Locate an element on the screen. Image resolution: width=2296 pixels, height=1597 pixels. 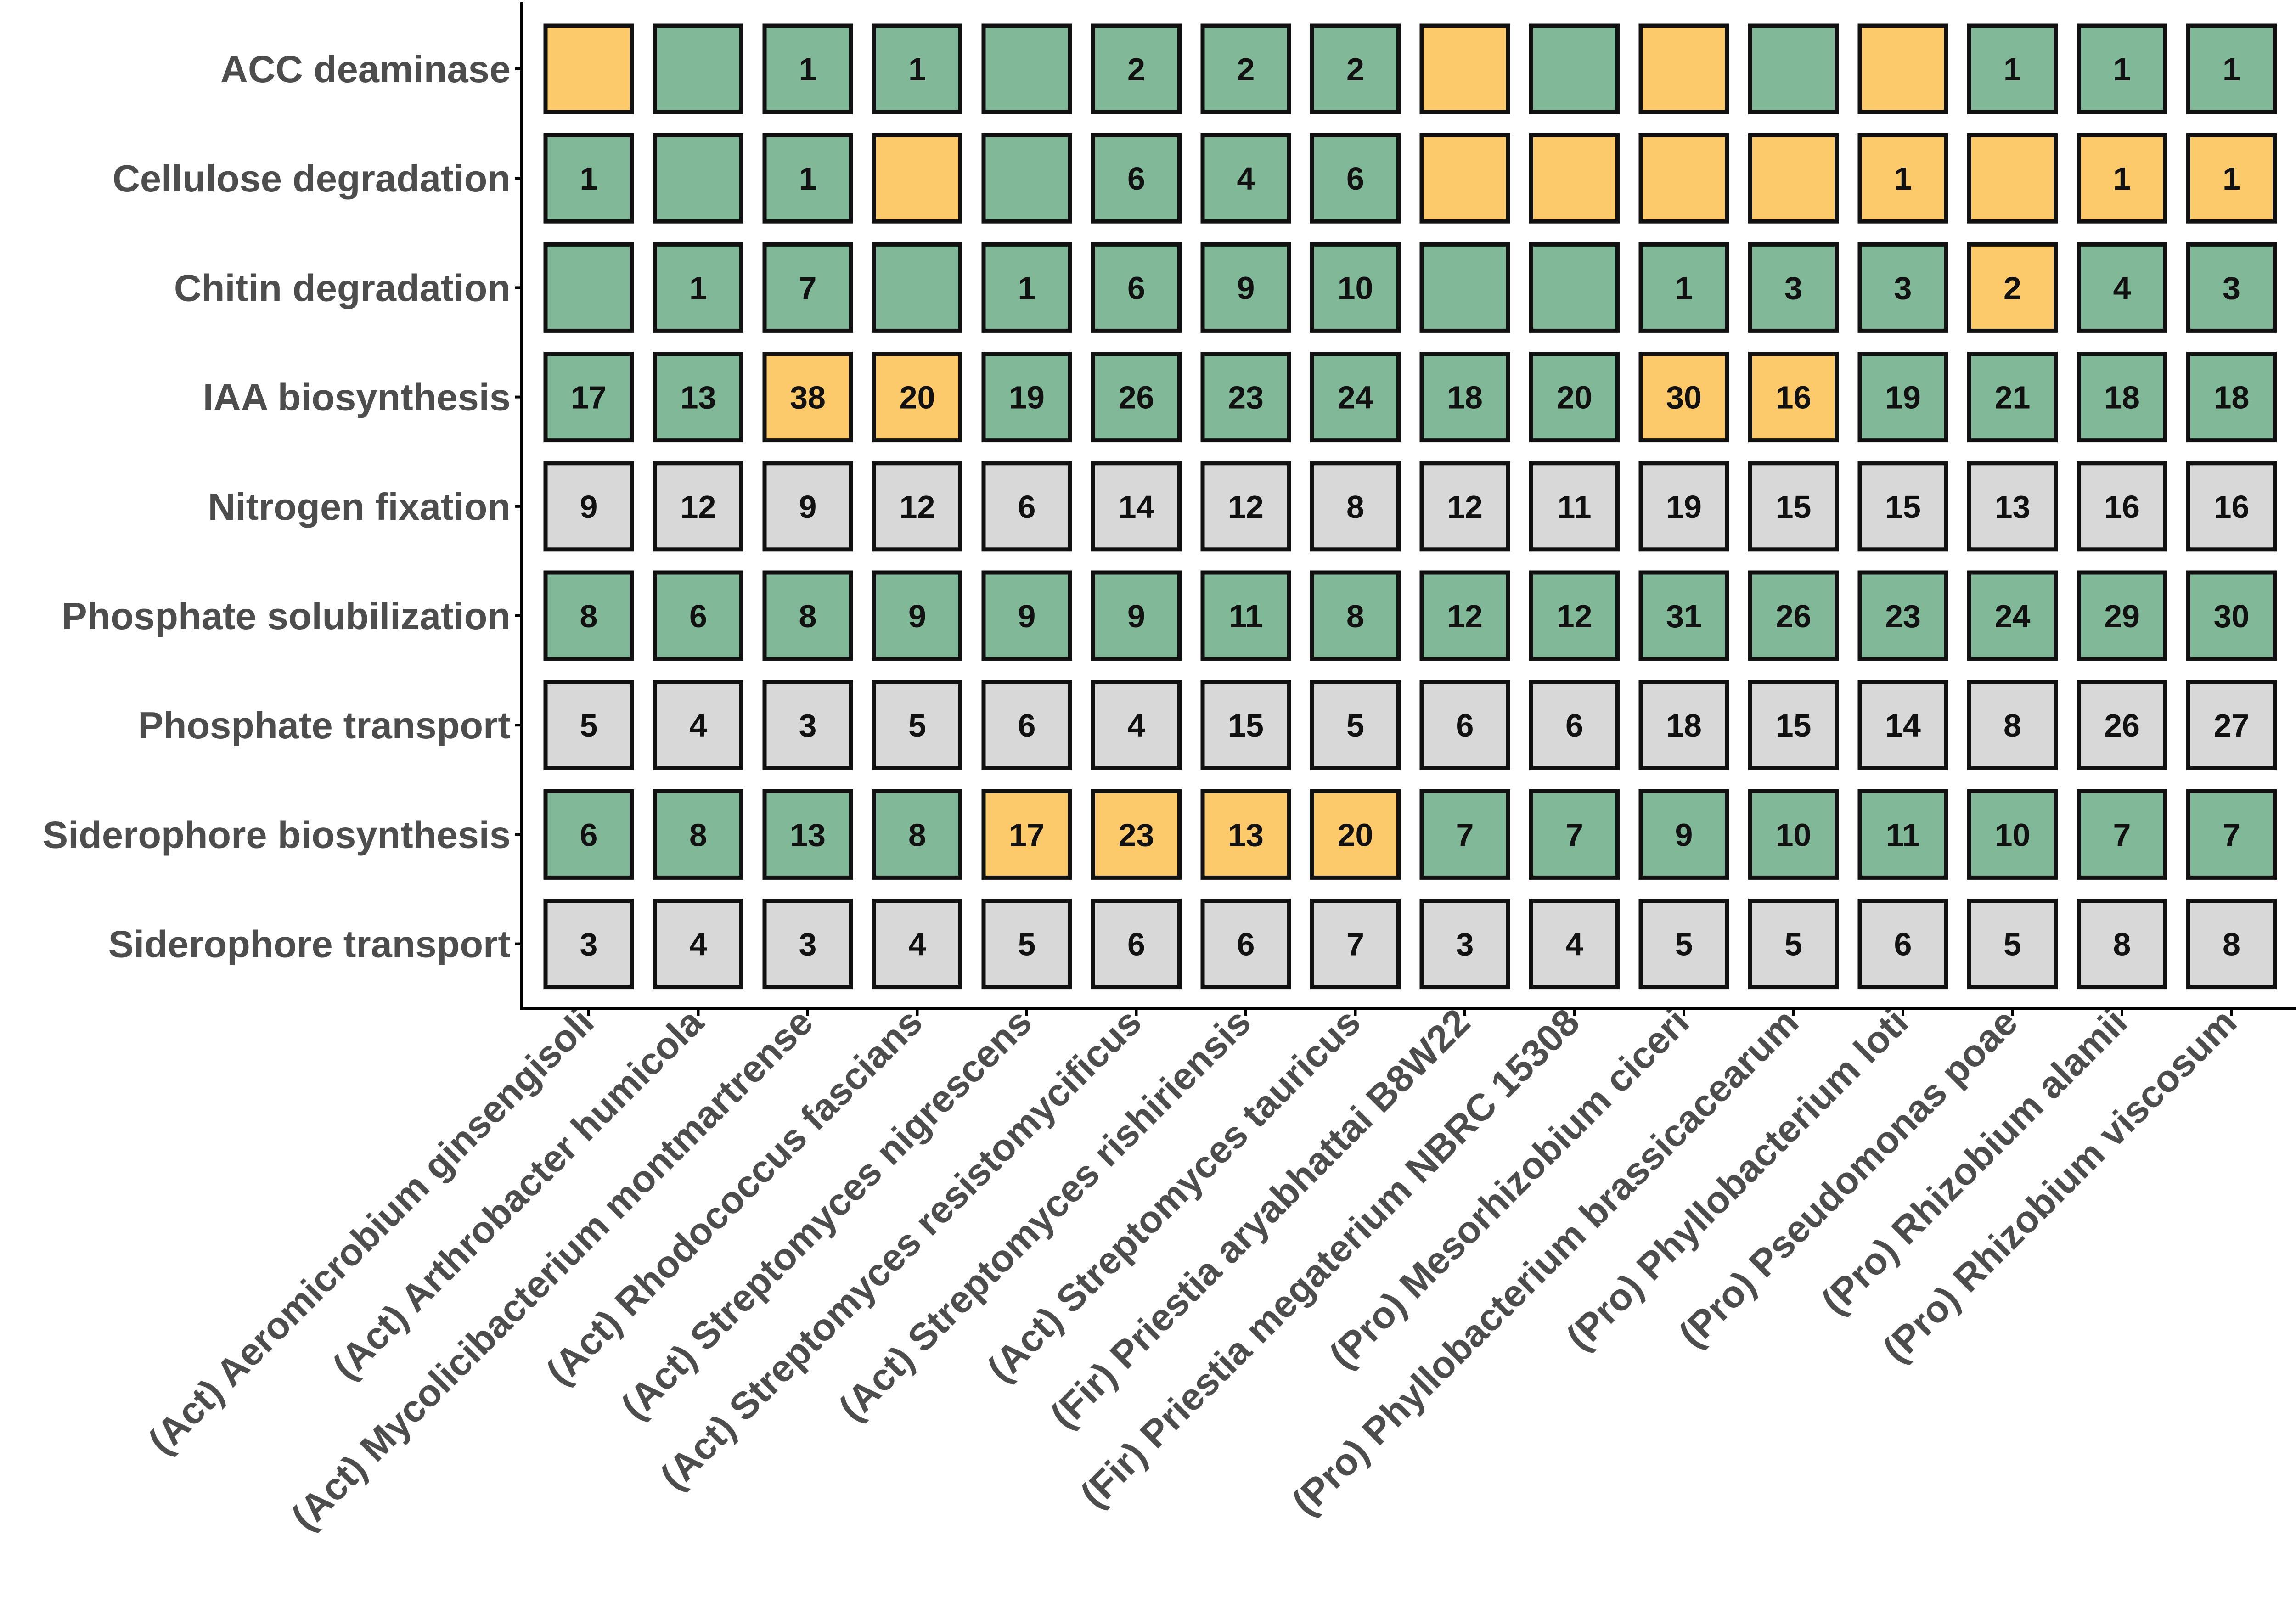
value-phosphate-transport-col-15: 26 is located at coordinates (2122, 725).